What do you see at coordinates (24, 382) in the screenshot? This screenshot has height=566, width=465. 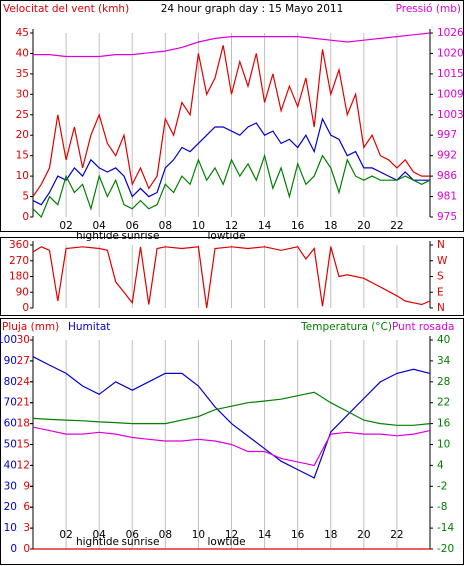 I see `tick-label: 24` at bounding box center [24, 382].